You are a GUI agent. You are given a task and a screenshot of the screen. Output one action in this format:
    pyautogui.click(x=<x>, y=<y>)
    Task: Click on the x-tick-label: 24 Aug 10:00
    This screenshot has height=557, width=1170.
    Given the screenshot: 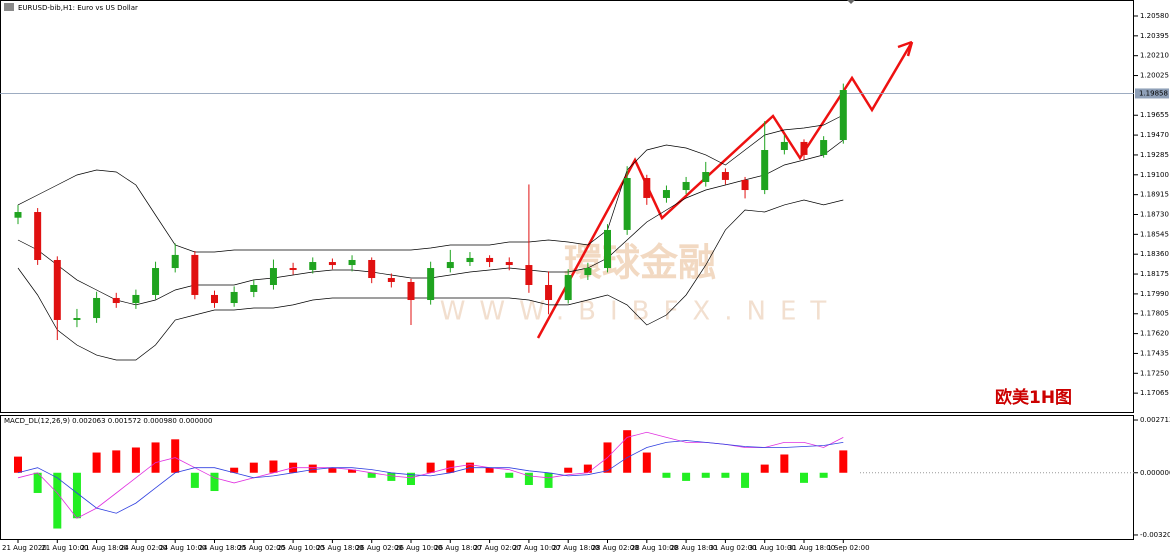 What is the action you would take?
    pyautogui.click(x=182, y=548)
    